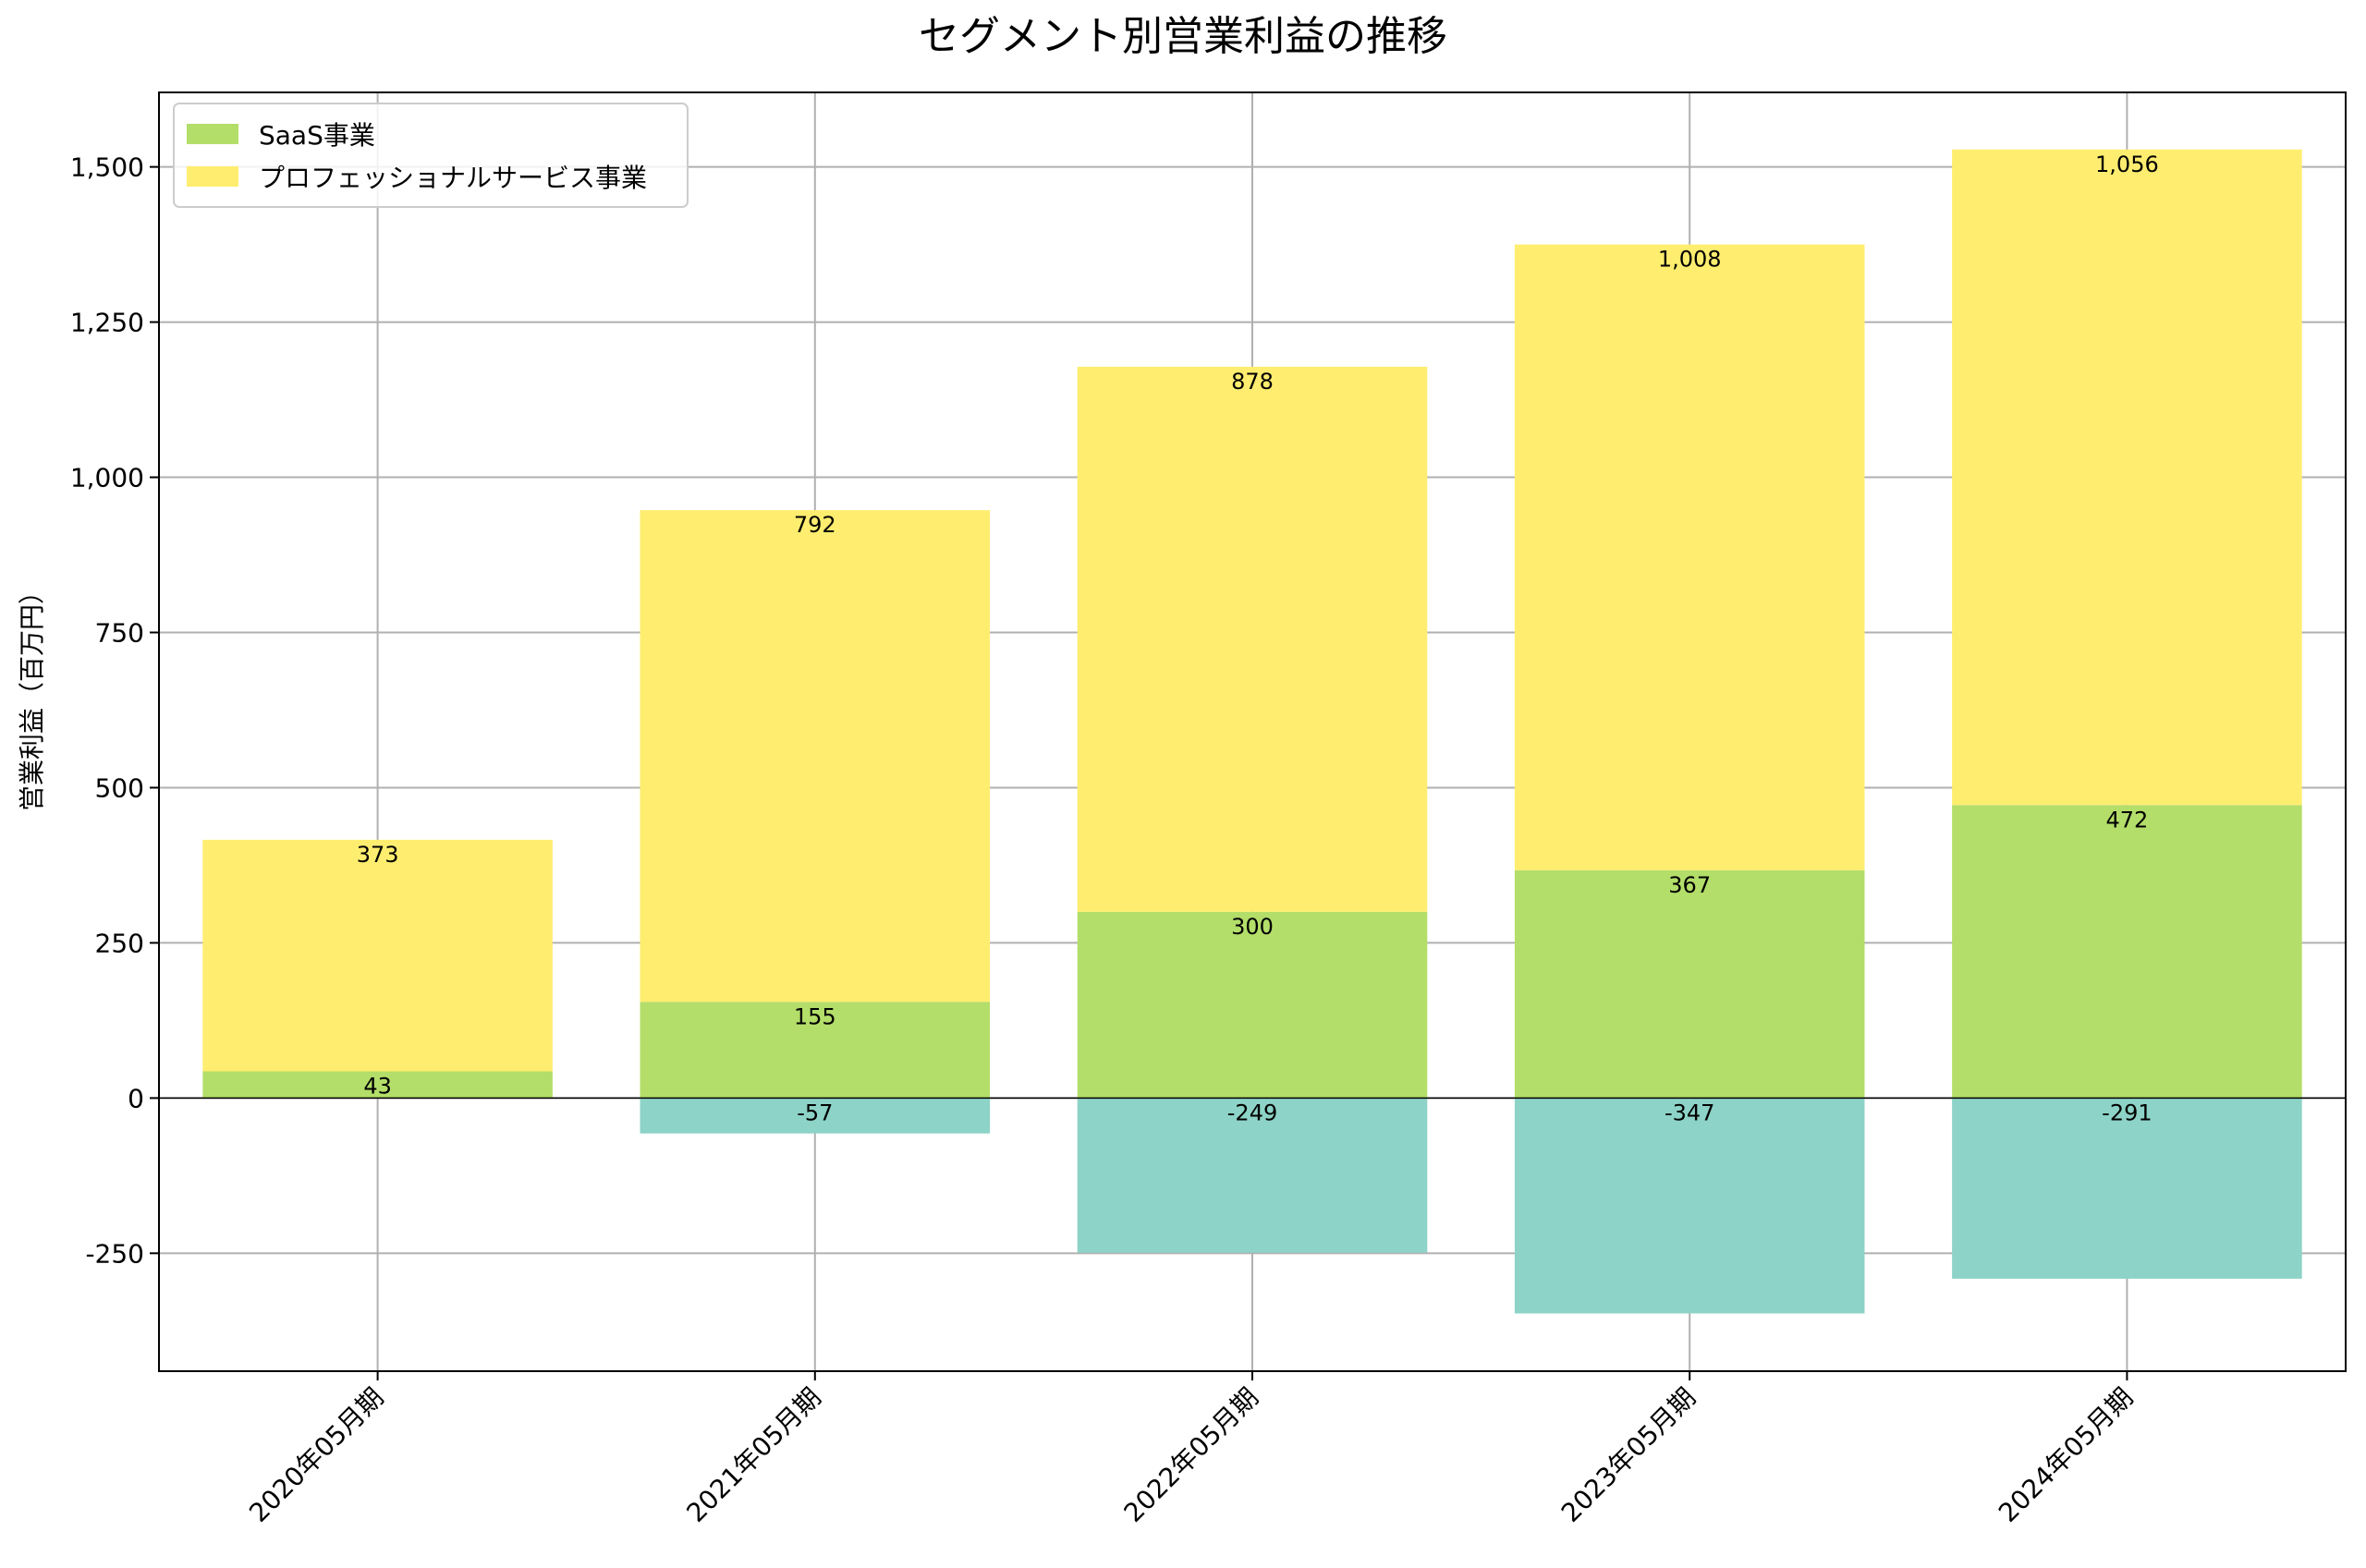  Describe the element at coordinates (119, 787) in the screenshot. I see `y-tick-label: 500` at that location.